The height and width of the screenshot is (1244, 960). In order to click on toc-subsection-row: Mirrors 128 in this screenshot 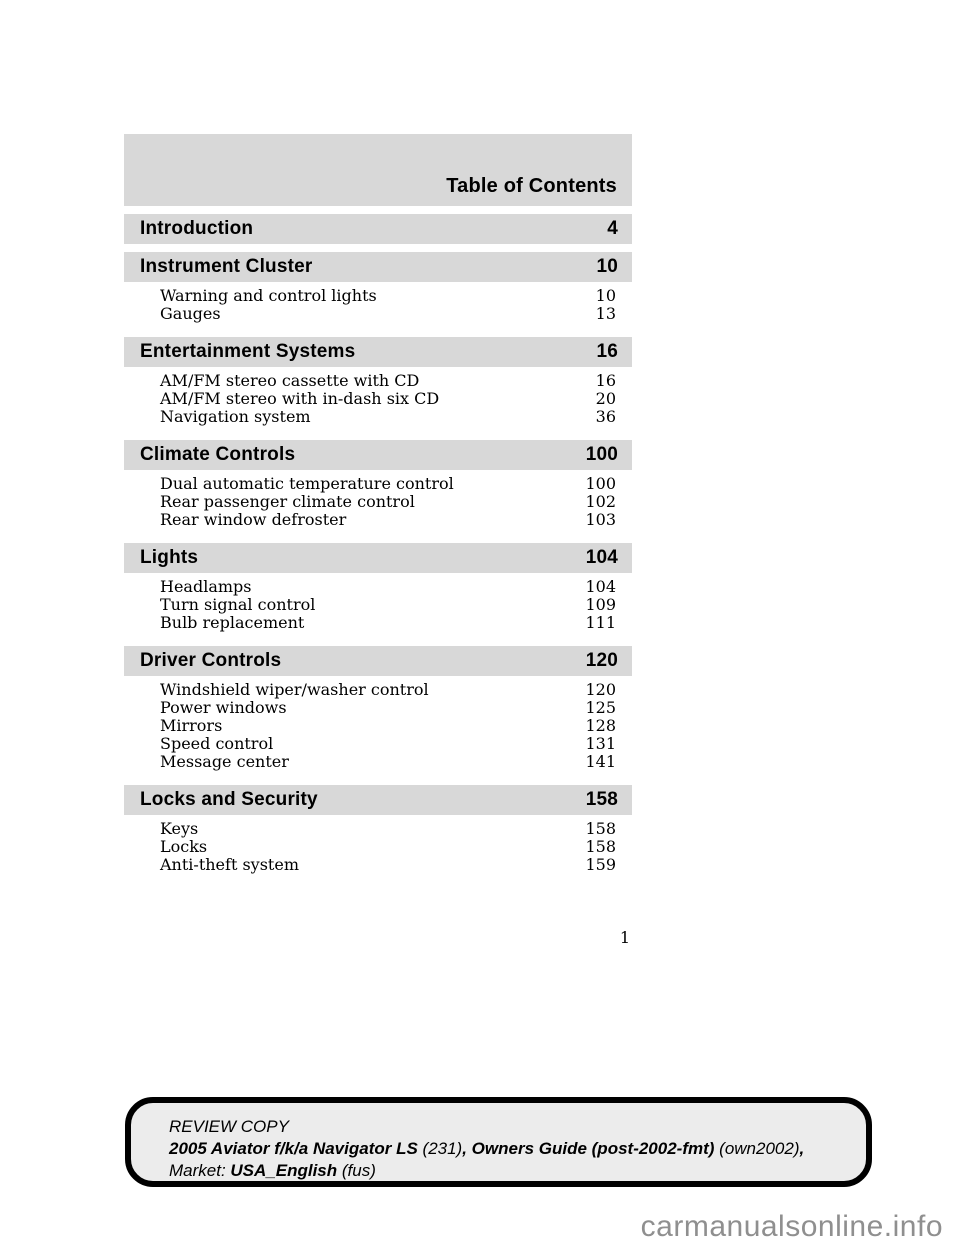, I will do `click(388, 726)`.